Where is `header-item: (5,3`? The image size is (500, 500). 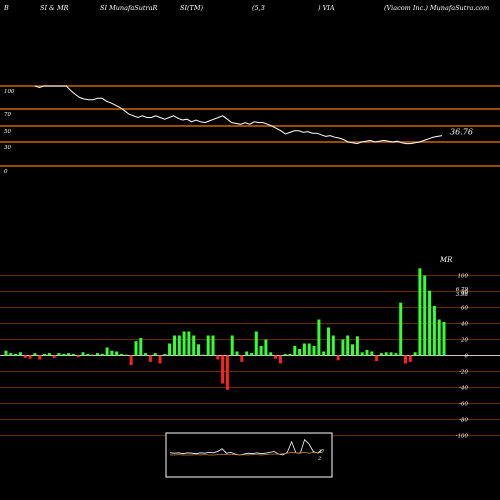 header-item: (5,3 is located at coordinates (258, 8).